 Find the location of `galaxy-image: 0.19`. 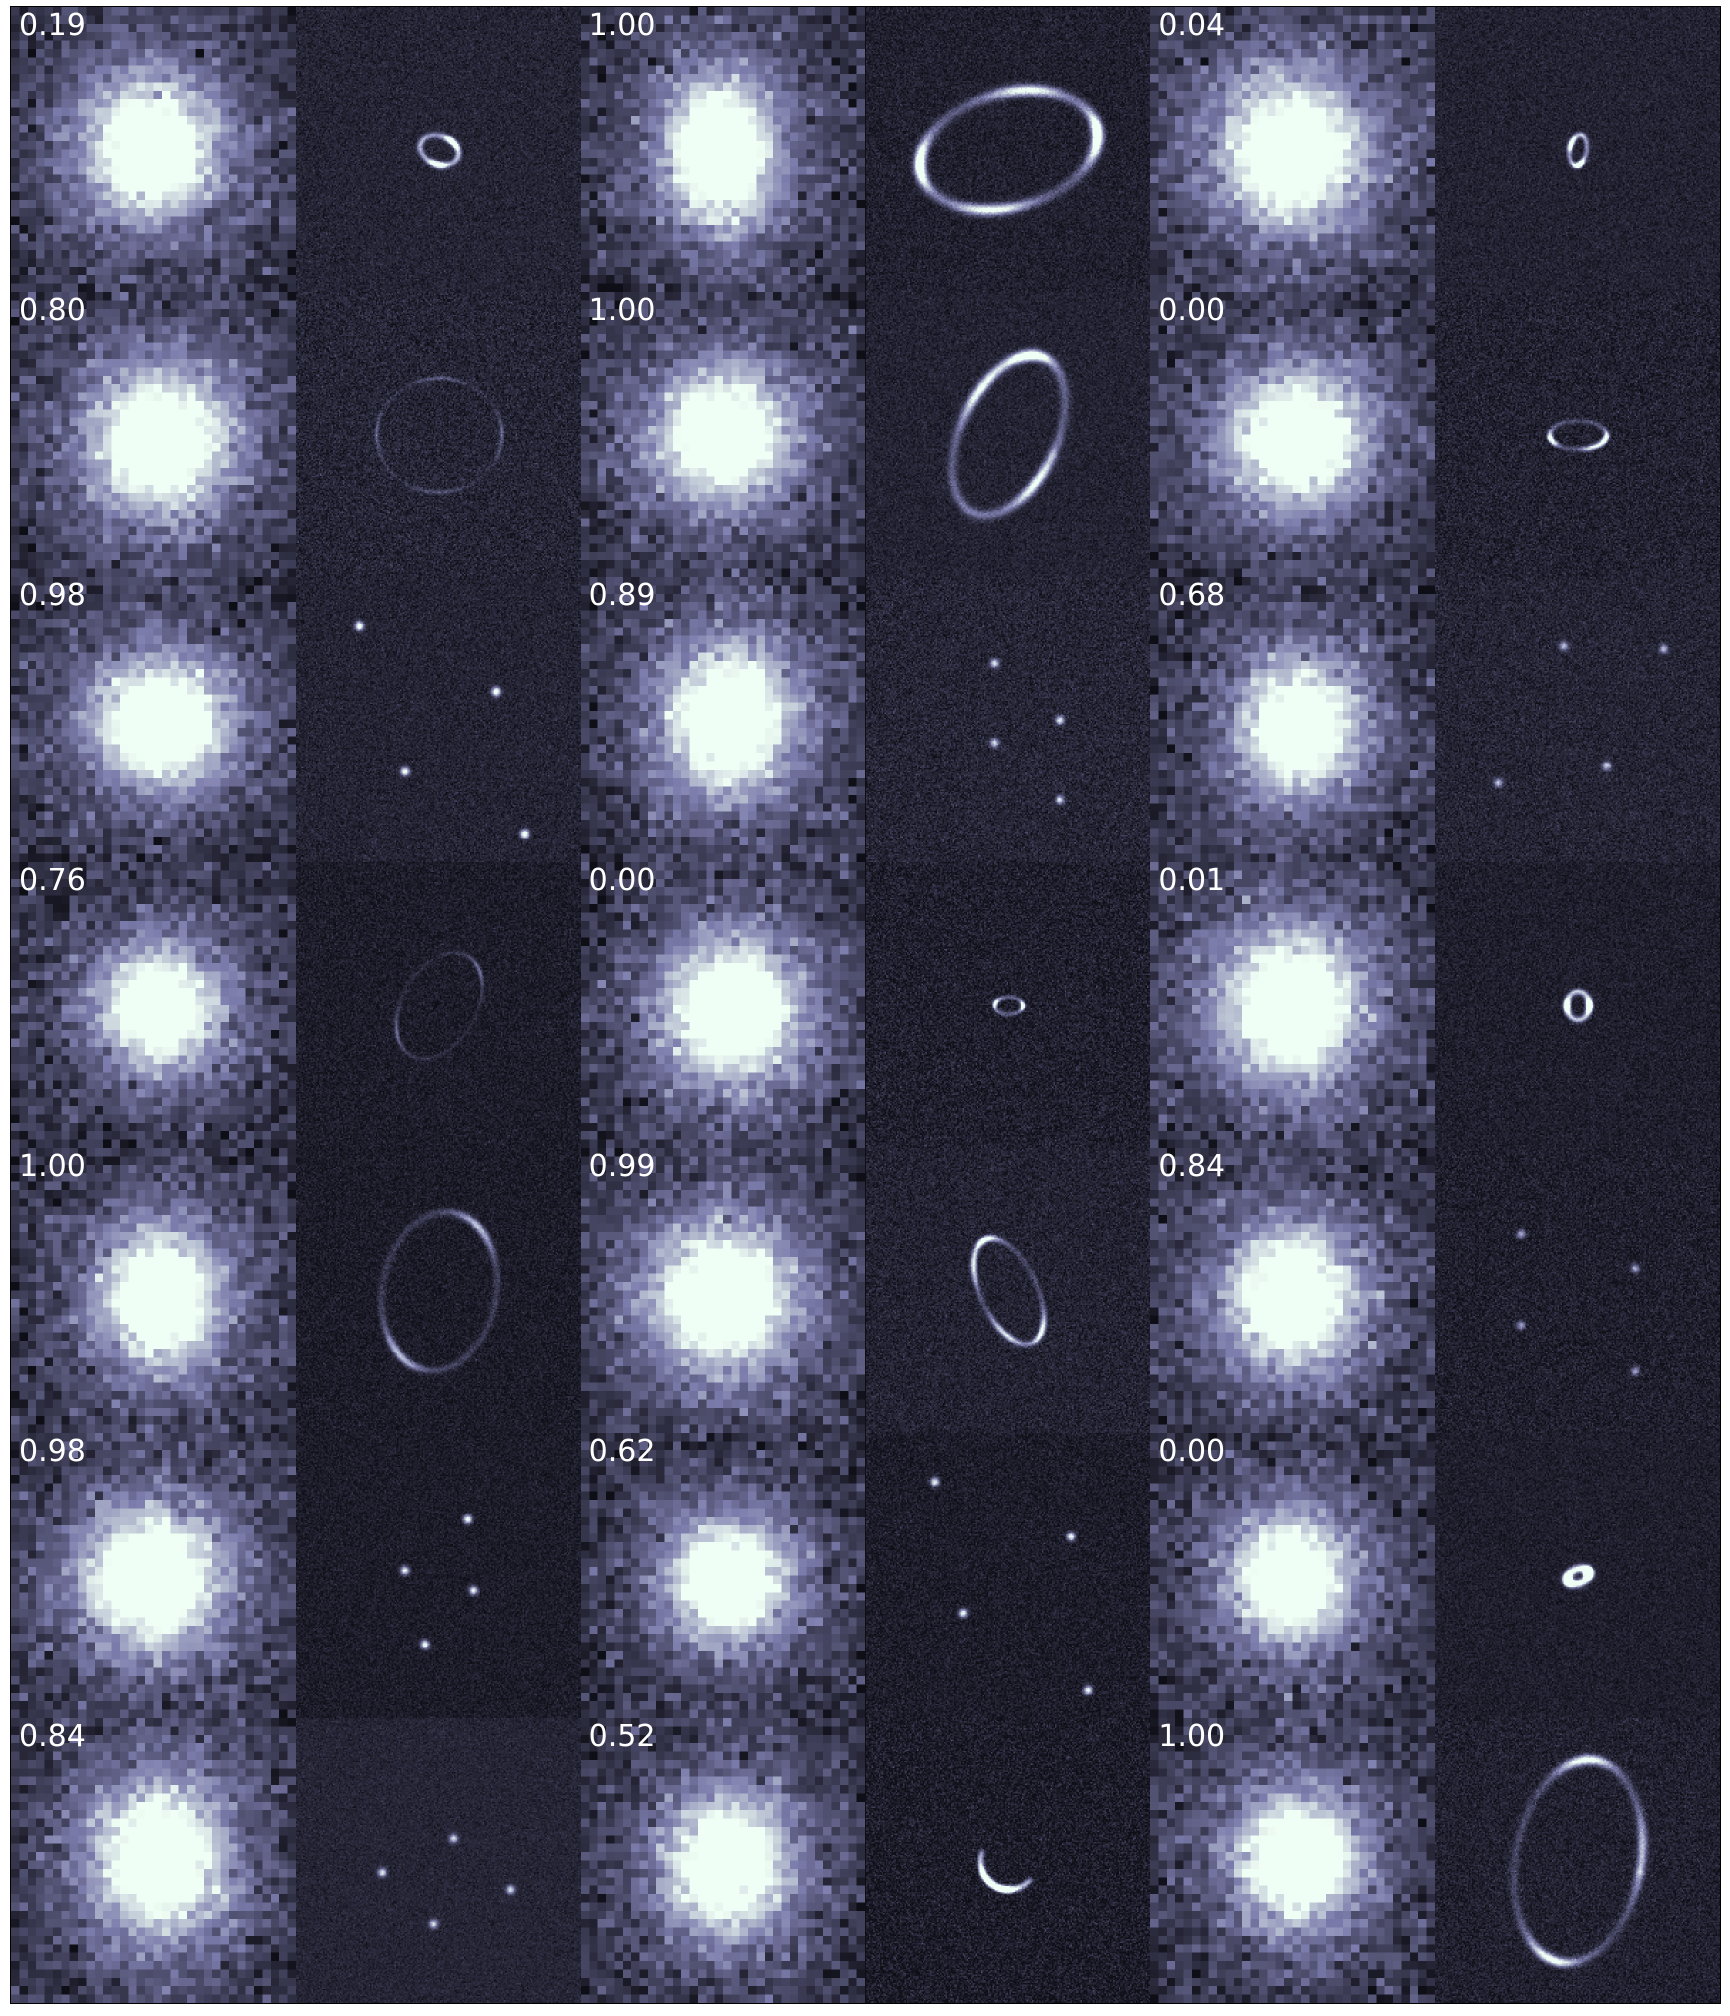

galaxy-image: 0.19 is located at coordinates (153, 150).